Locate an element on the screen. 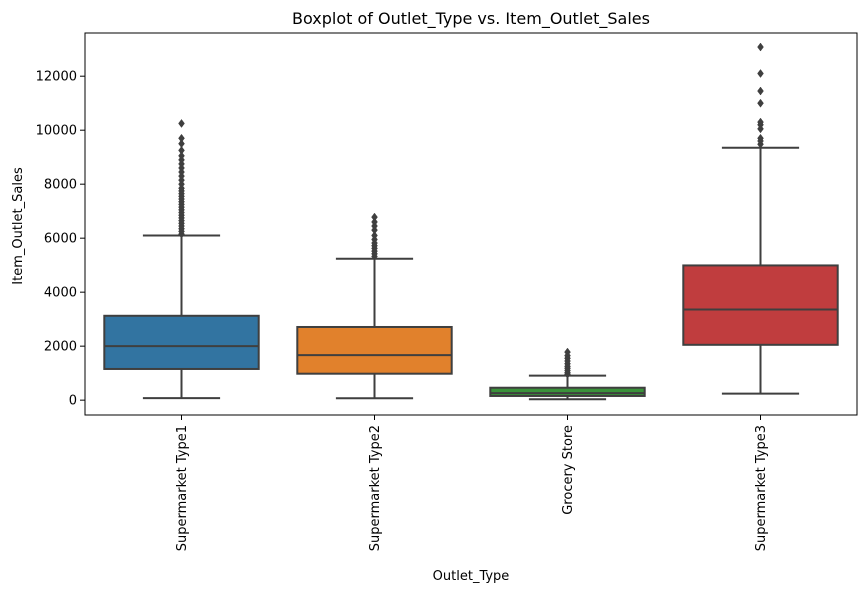  y-tick-label: 8000 is located at coordinates (60, 185).